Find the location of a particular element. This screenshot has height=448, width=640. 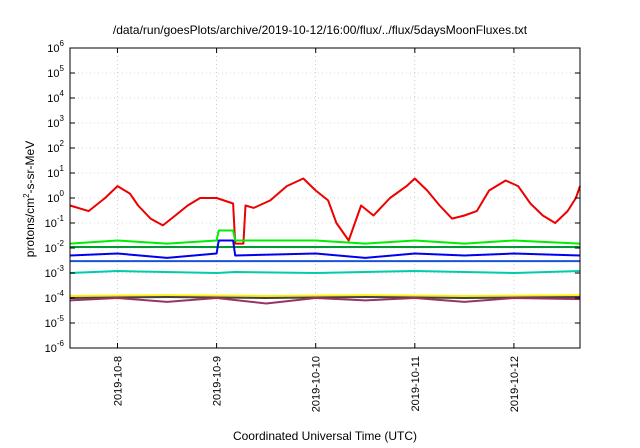

y-tick-label: 10⁻⁴ is located at coordinates (55, 297).